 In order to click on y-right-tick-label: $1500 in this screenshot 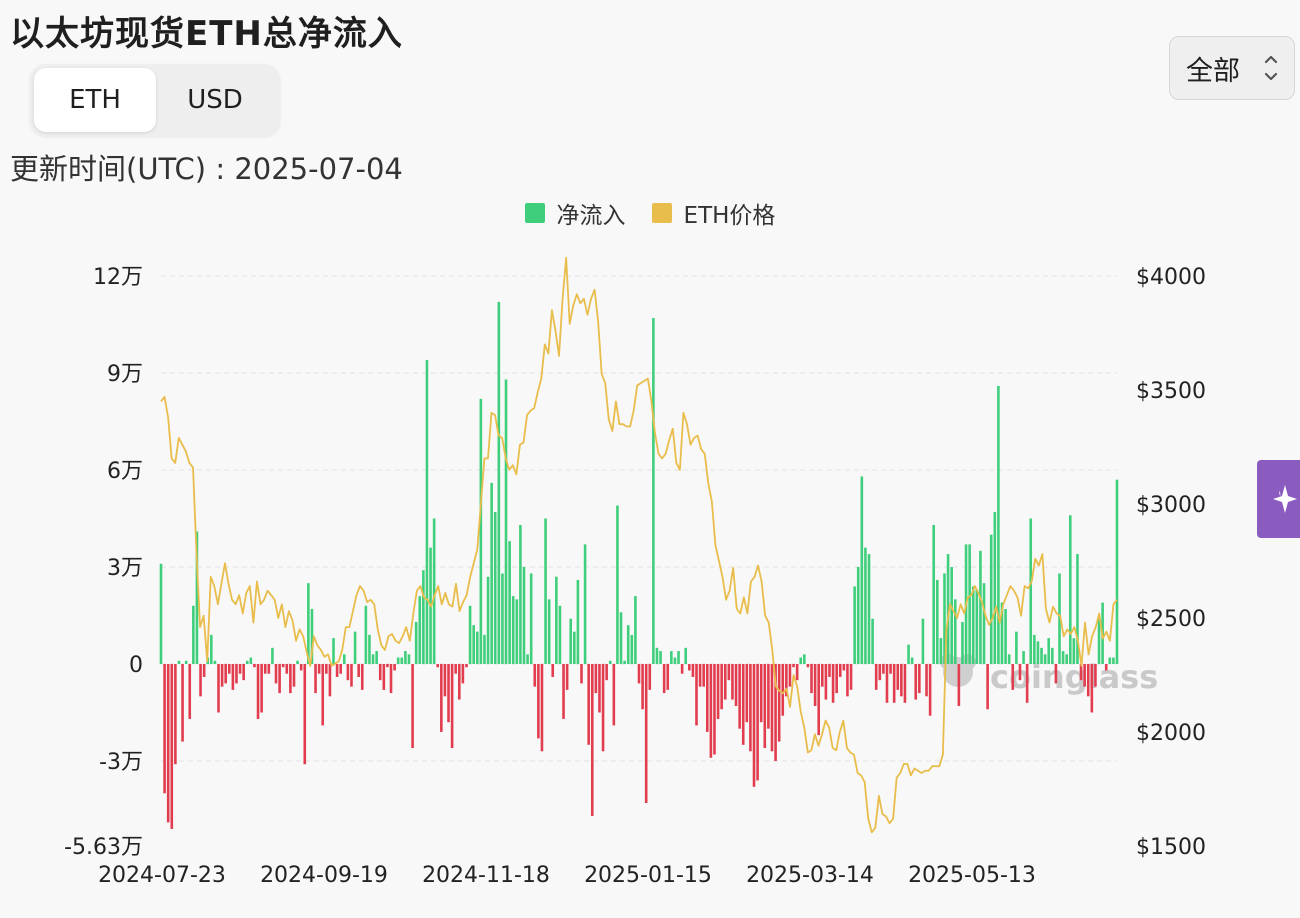, I will do `click(1171, 847)`.